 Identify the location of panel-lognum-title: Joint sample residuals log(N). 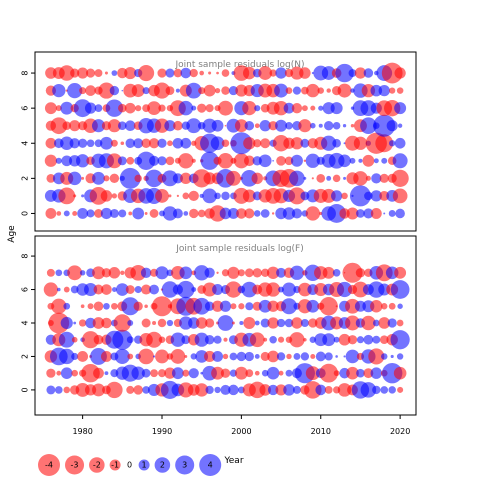
(239, 65).